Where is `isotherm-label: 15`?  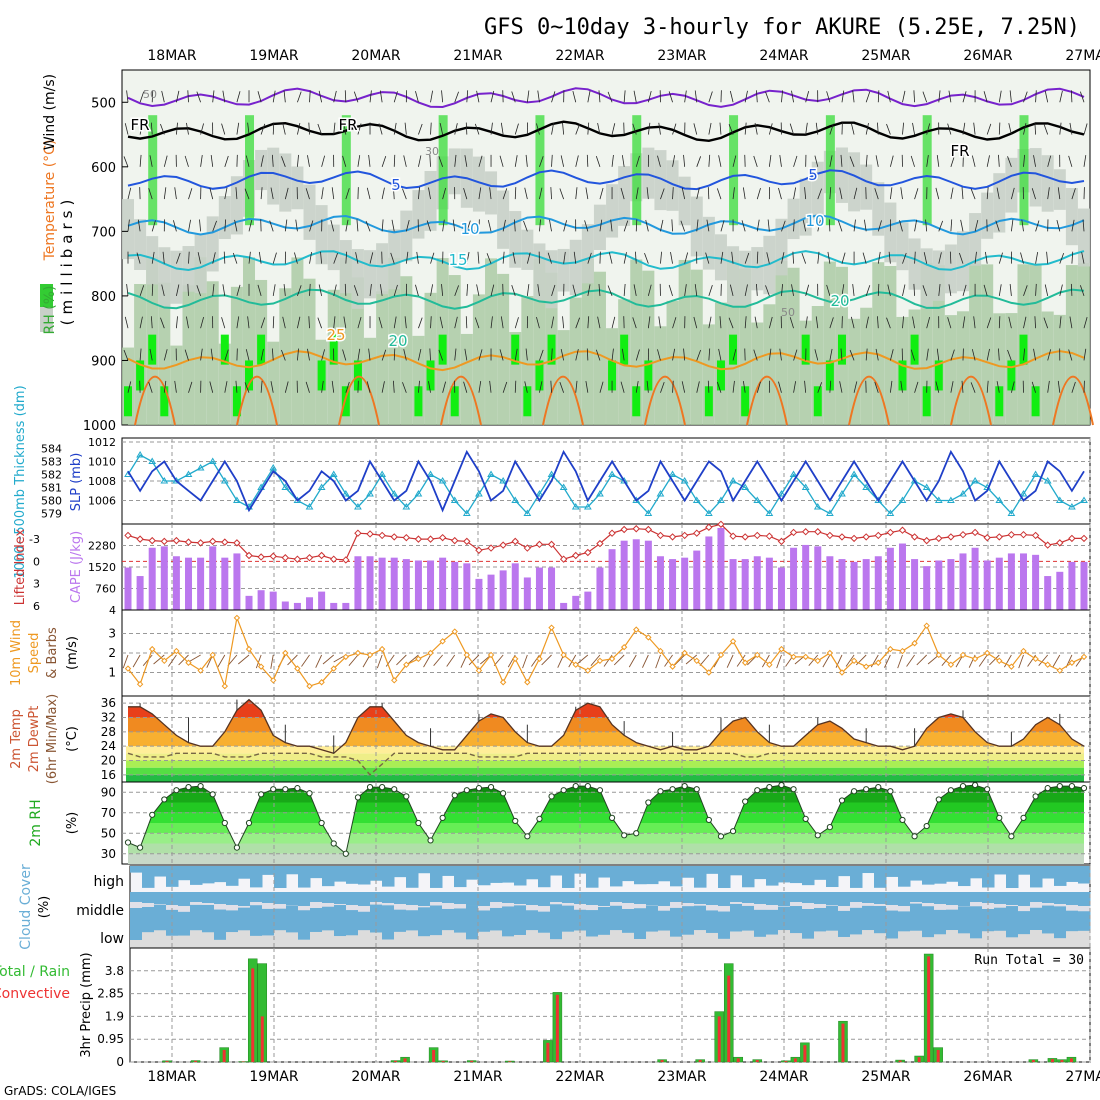
isotherm-label: 15 is located at coordinates (457, 260).